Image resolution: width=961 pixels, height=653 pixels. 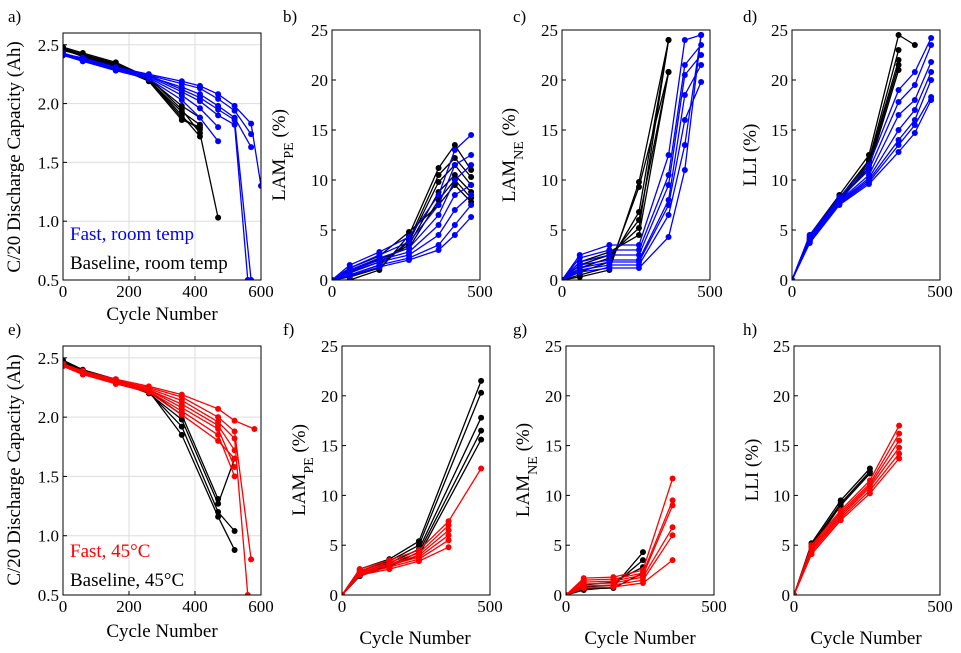 I want to click on y-label-unit: (%), so click(x=279, y=125).